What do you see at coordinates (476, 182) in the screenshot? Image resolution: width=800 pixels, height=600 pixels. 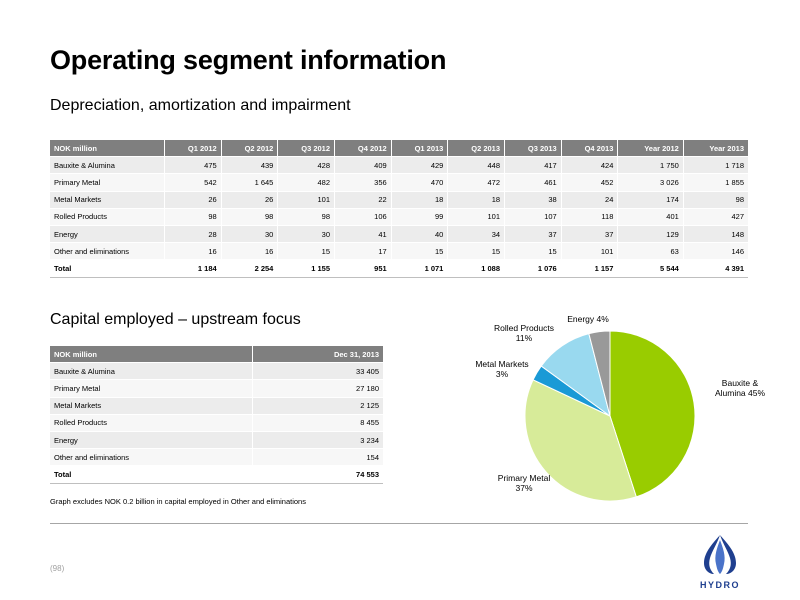 I see `table-cell: 472` at bounding box center [476, 182].